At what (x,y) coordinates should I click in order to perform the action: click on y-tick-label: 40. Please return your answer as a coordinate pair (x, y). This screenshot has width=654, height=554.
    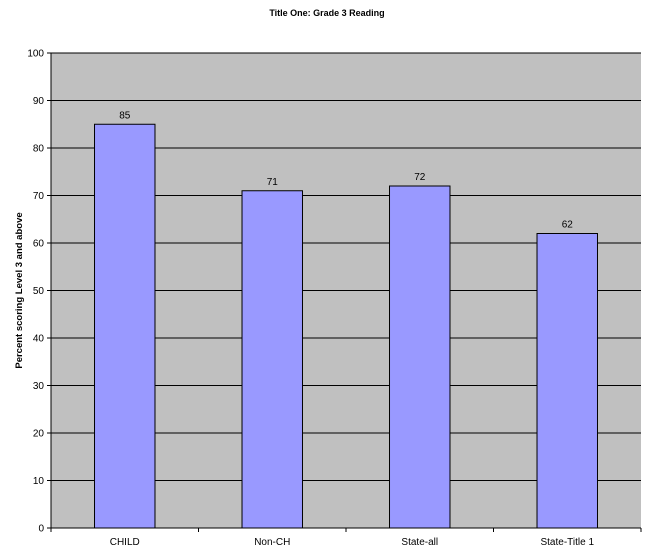
    Looking at the image, I should click on (39, 339).